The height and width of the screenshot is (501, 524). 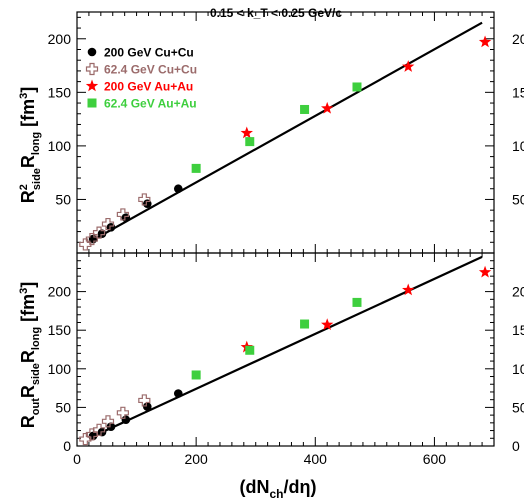 What do you see at coordinates (150, 70) in the screenshot?
I see `legend-label: 62.4 GeV Cu+Cu` at bounding box center [150, 70].